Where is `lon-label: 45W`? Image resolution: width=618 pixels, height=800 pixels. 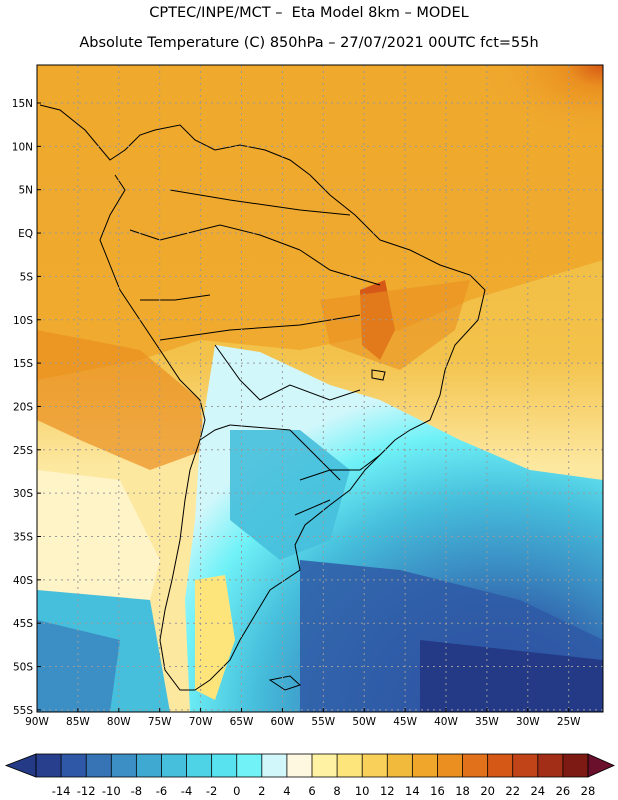
lon-label: 45W is located at coordinates (405, 722).